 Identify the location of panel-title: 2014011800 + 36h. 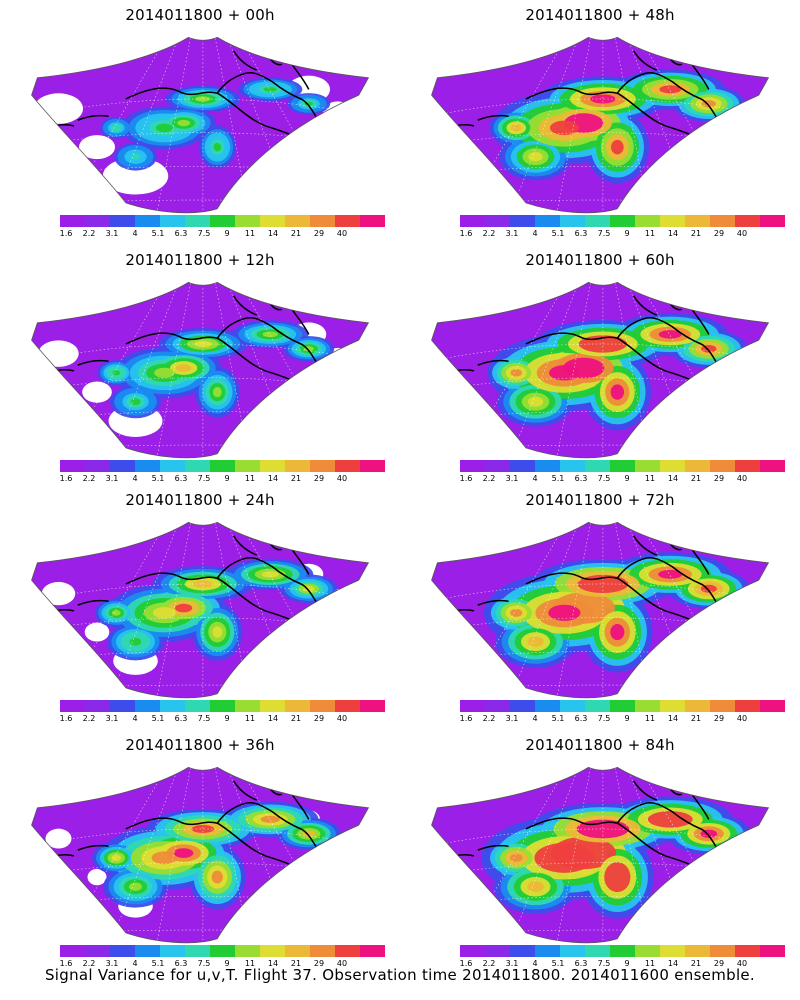
(200, 745).